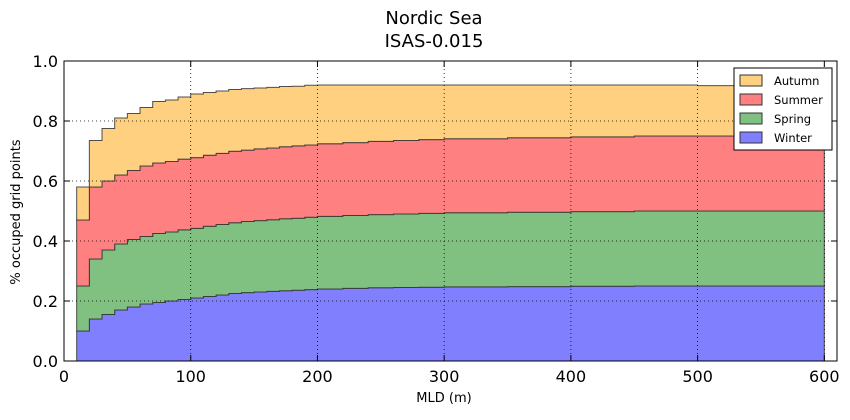  I want to click on legend-label-spring: Spring, so click(792, 119).